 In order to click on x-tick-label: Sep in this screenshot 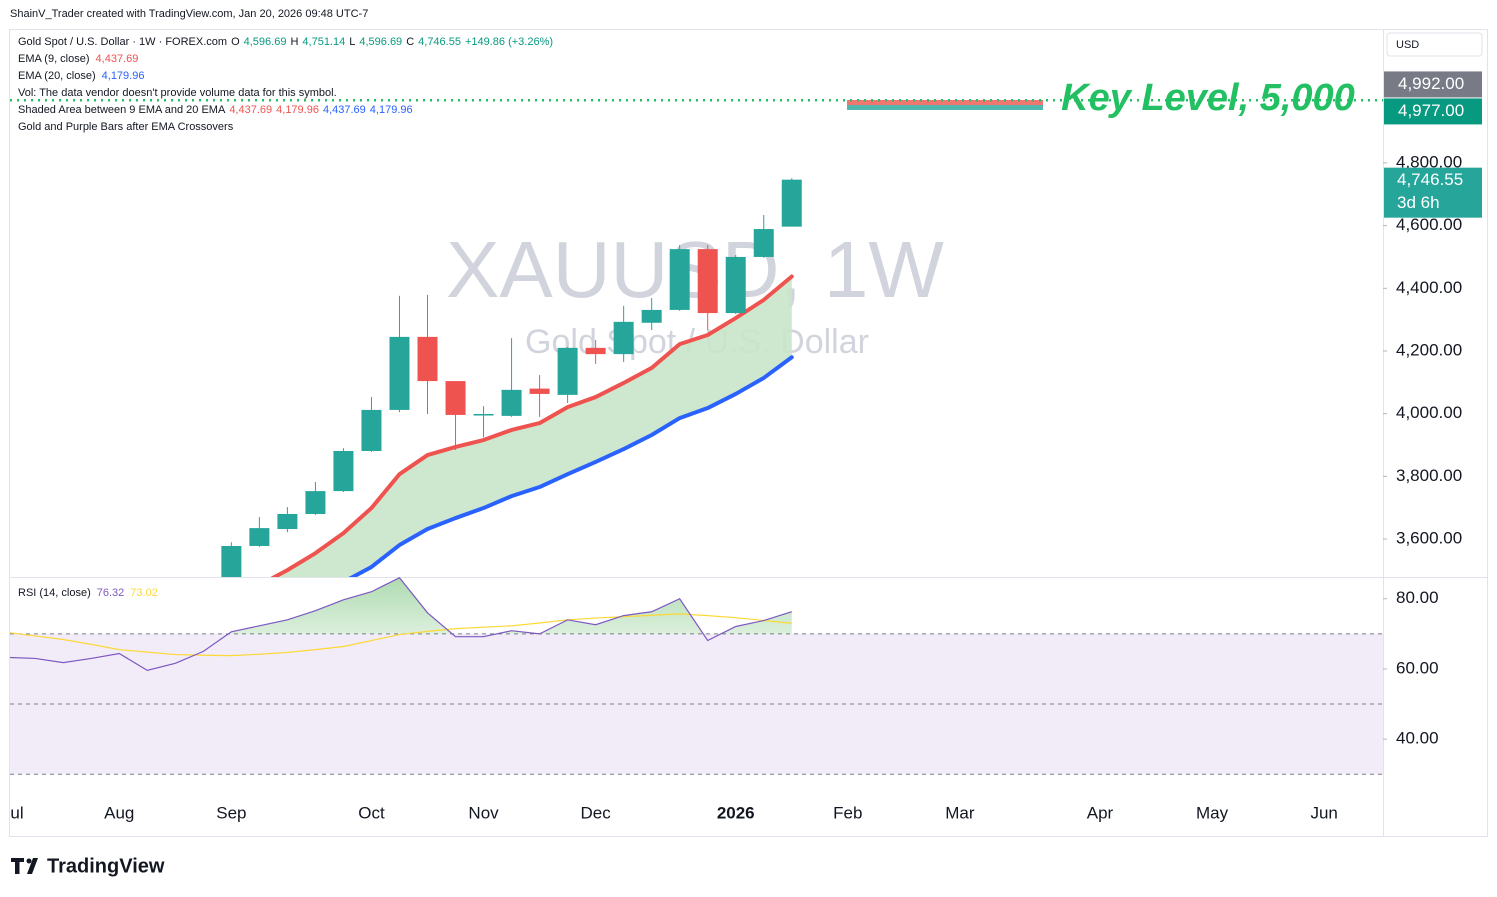, I will do `click(231, 812)`.